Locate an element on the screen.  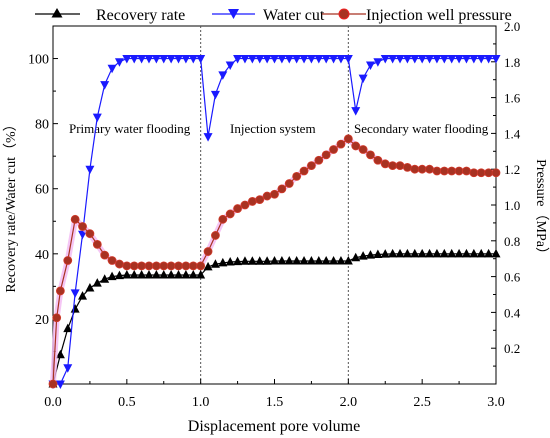
x-axis: 0.0 0.5 1.0 1.5 2.0 2.5 3.0 is located at coordinates (274, 394).